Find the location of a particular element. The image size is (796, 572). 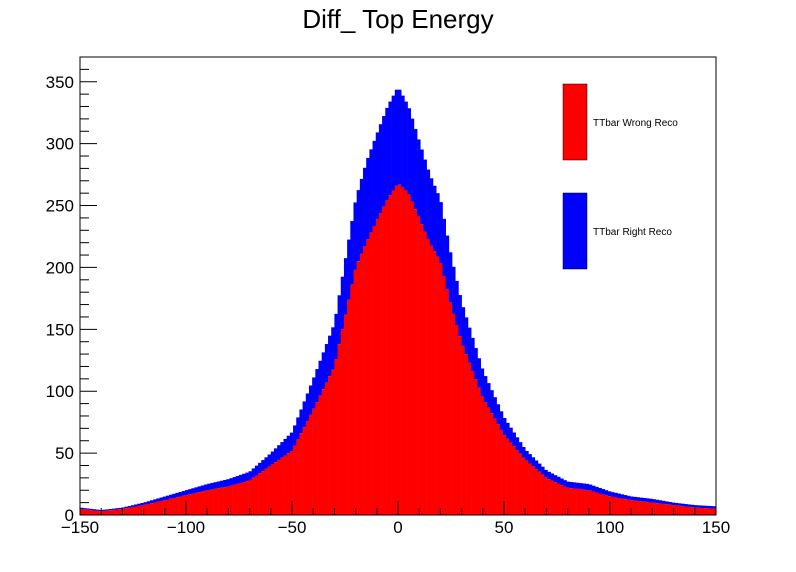

y-tick-label: 0 is located at coordinates (69, 515).